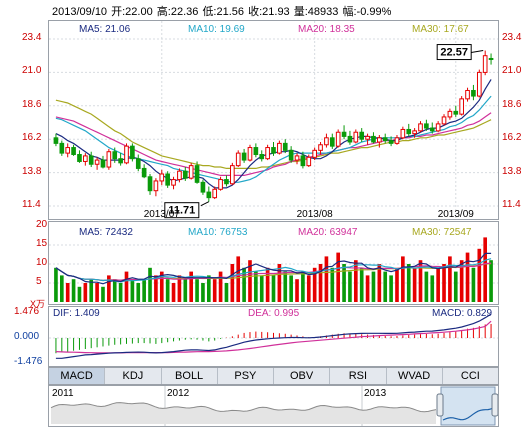 This screenshot has height=433, width=527. Describe the element at coordinates (269, 12) in the screenshot. I see `quote-close: 收:21.93` at that location.